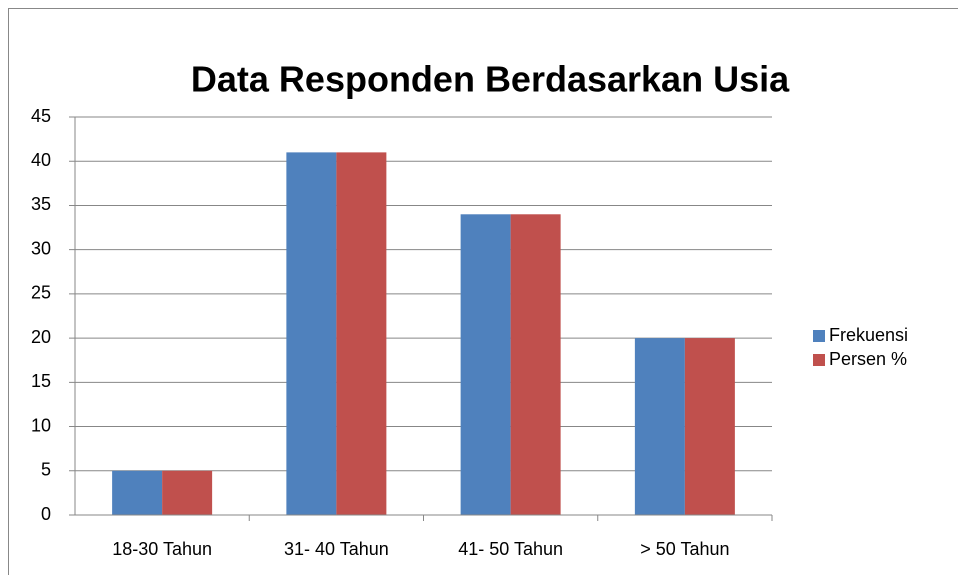 This screenshot has width=958, height=575. I want to click on y-tick-label: 45, so click(41, 116).